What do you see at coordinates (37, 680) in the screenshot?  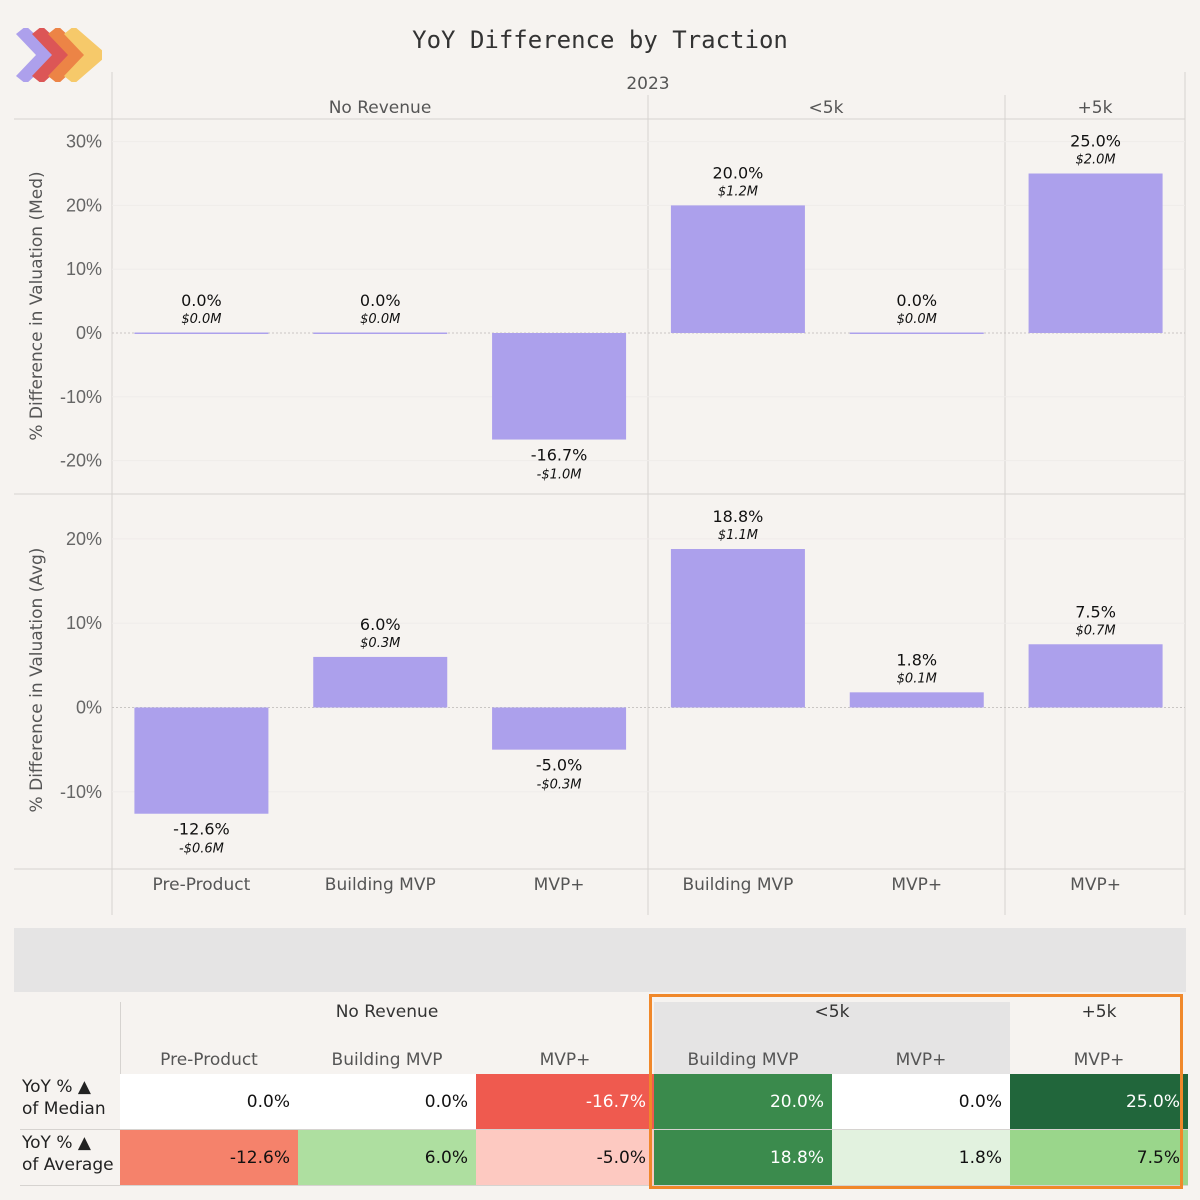 I see `y-axis-label-average: % Difference in Valuation (Avg)` at bounding box center [37, 680].